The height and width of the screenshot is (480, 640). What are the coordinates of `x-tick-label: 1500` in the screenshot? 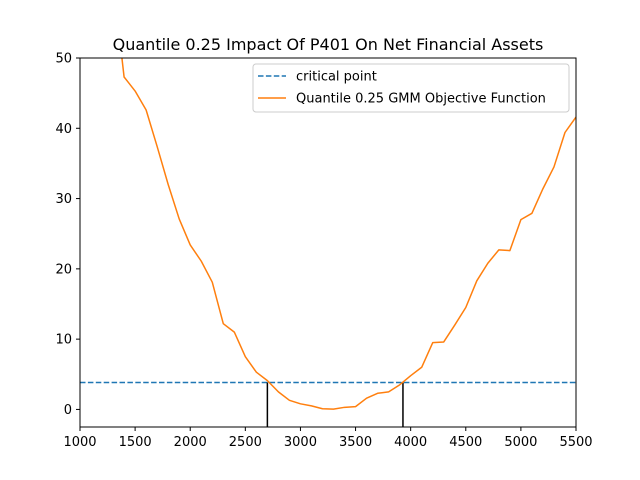 It's located at (135, 442).